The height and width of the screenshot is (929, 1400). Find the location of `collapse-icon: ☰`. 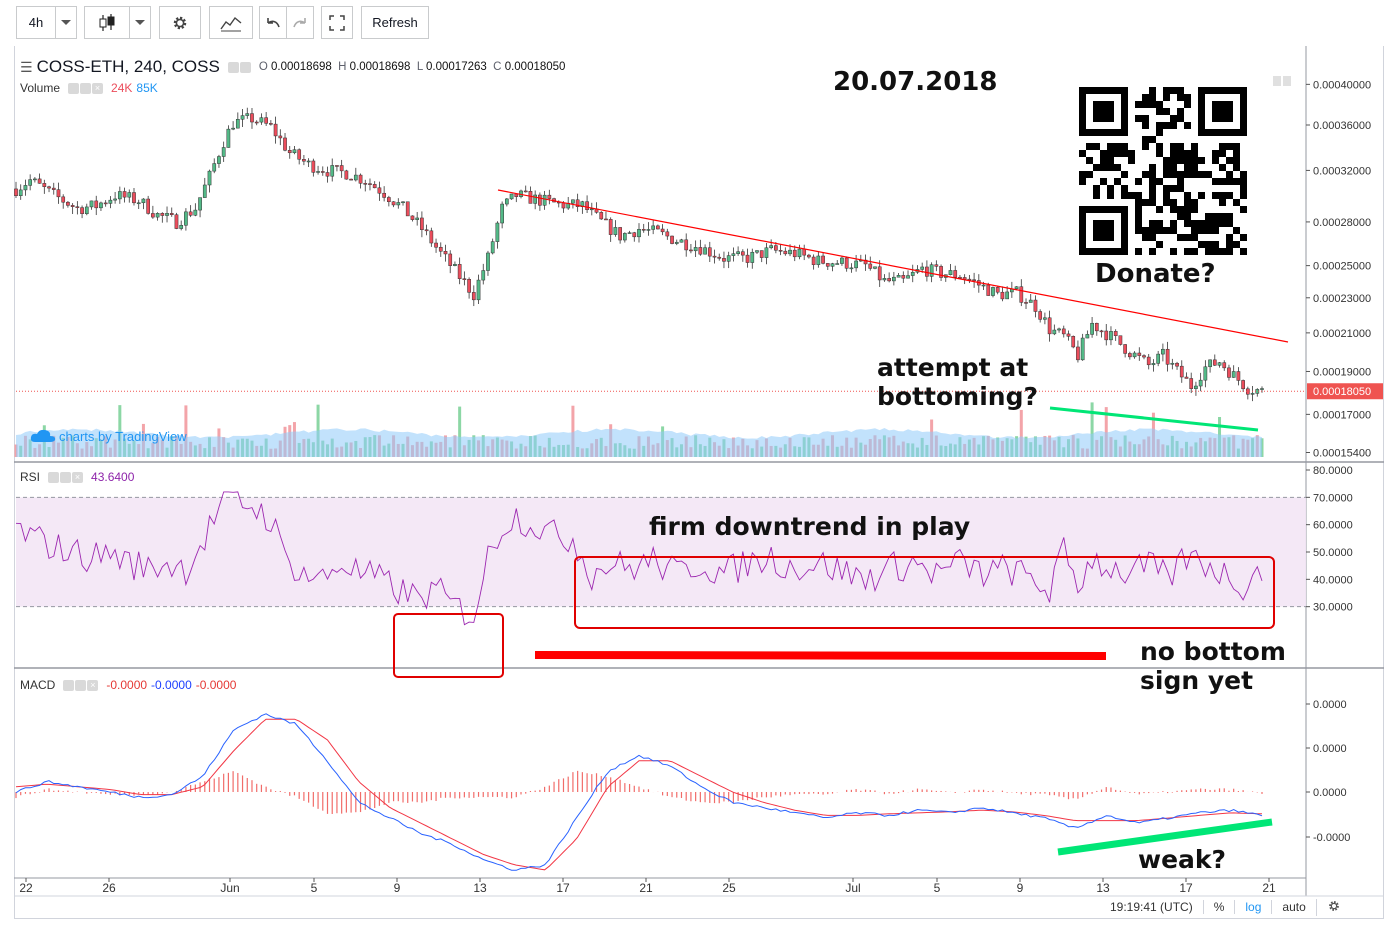

collapse-icon: ☰ is located at coordinates (26, 66).